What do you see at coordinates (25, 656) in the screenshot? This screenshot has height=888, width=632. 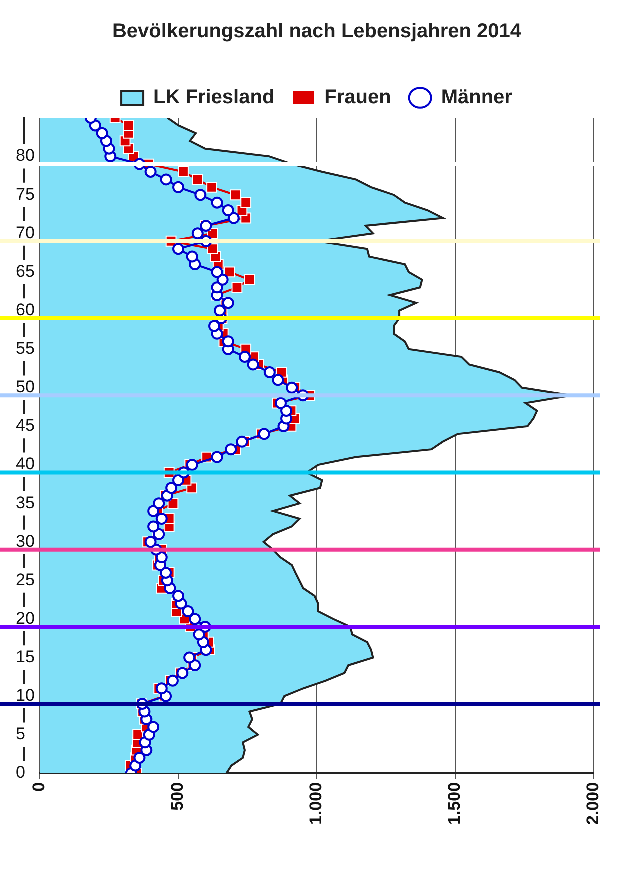 I see `y-tick-label: 15` at bounding box center [25, 656].